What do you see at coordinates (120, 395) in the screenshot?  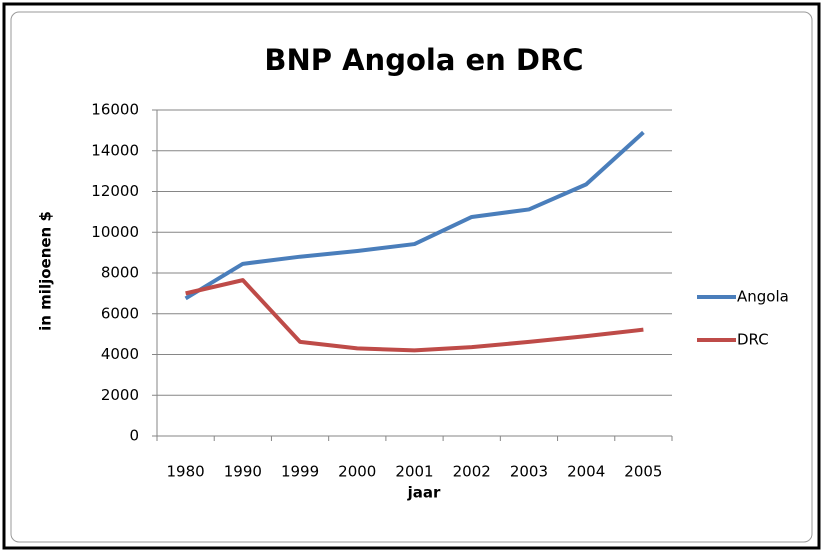 I see `y-tick-label: 2000` at bounding box center [120, 395].